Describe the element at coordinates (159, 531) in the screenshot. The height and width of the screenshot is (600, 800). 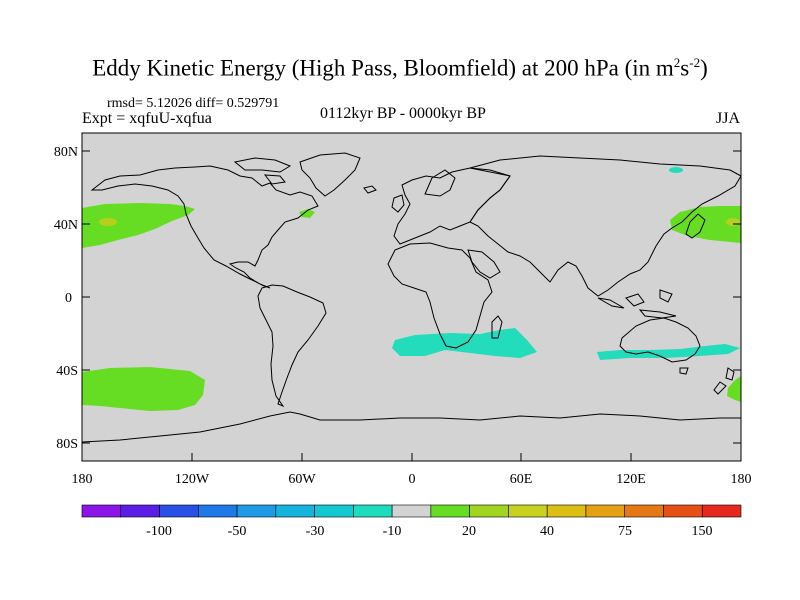
I see `colorbar-label-minus100: -100` at that location.